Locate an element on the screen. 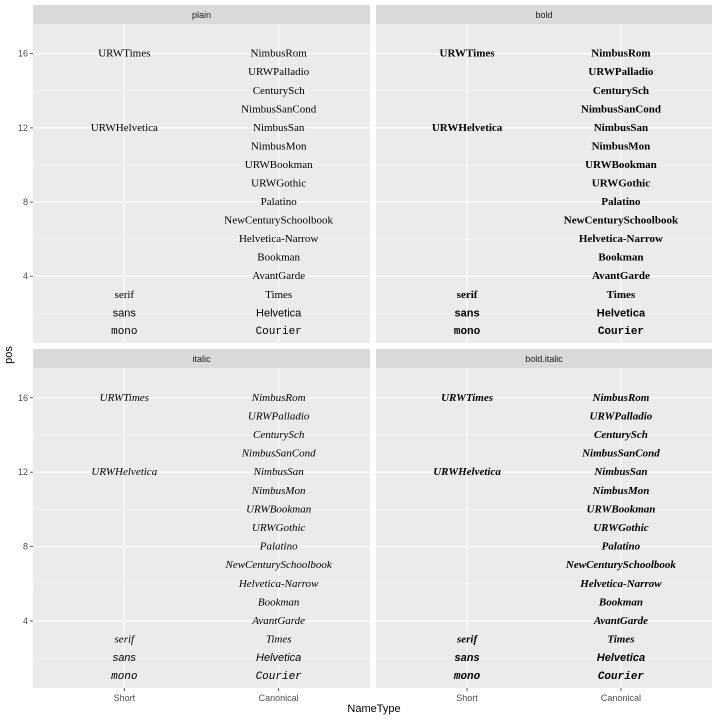 The image size is (720, 720). y-tick-label: 4 is located at coordinates (25, 276).